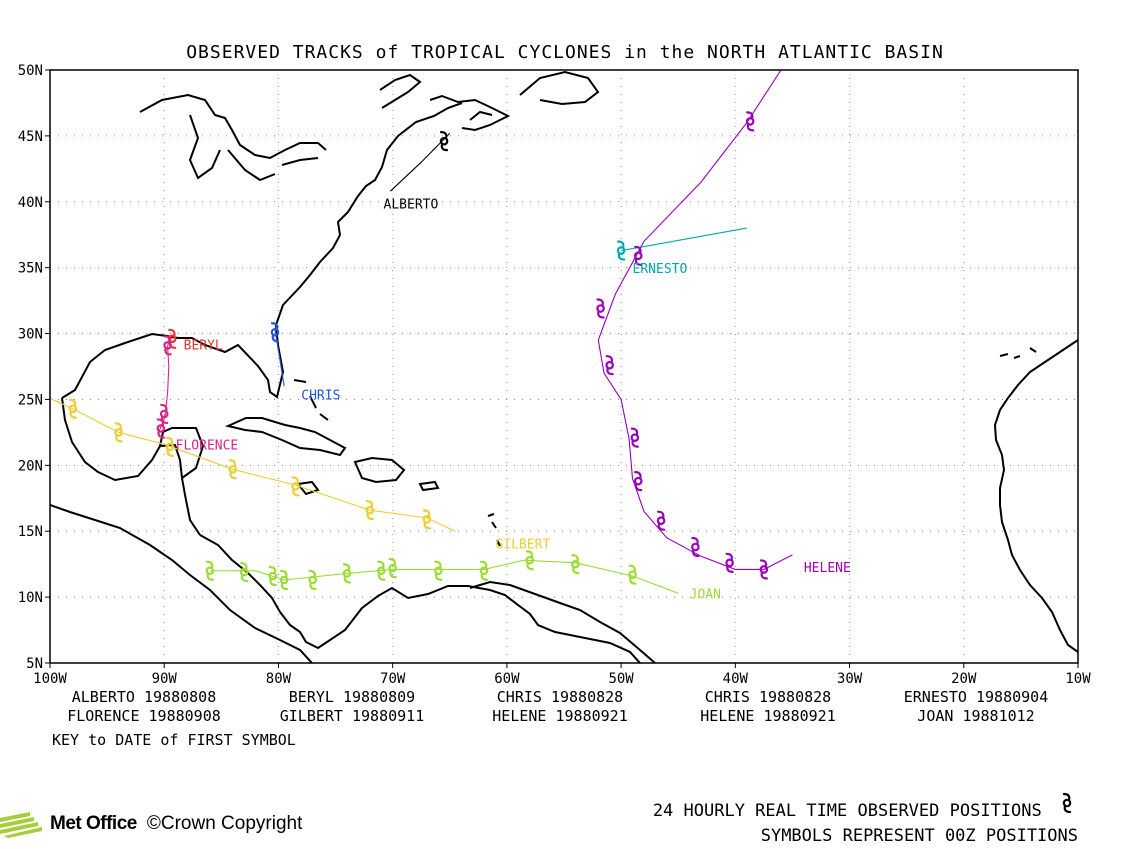 The width and height of the screenshot is (1130, 849). I want to click on x-tick-label: 20W, so click(964, 679).